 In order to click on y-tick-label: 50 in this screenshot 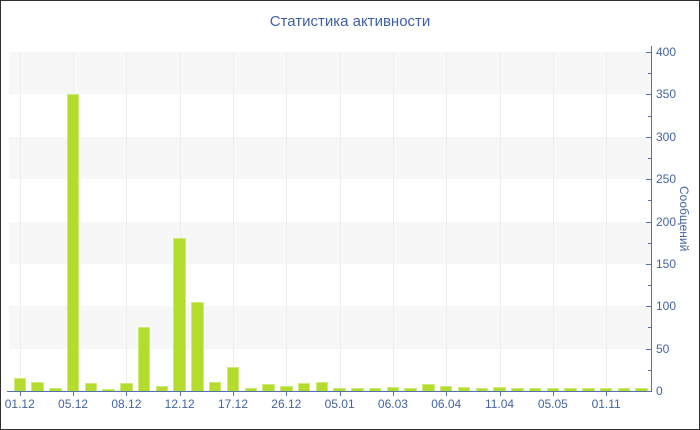, I will do `click(663, 348)`.